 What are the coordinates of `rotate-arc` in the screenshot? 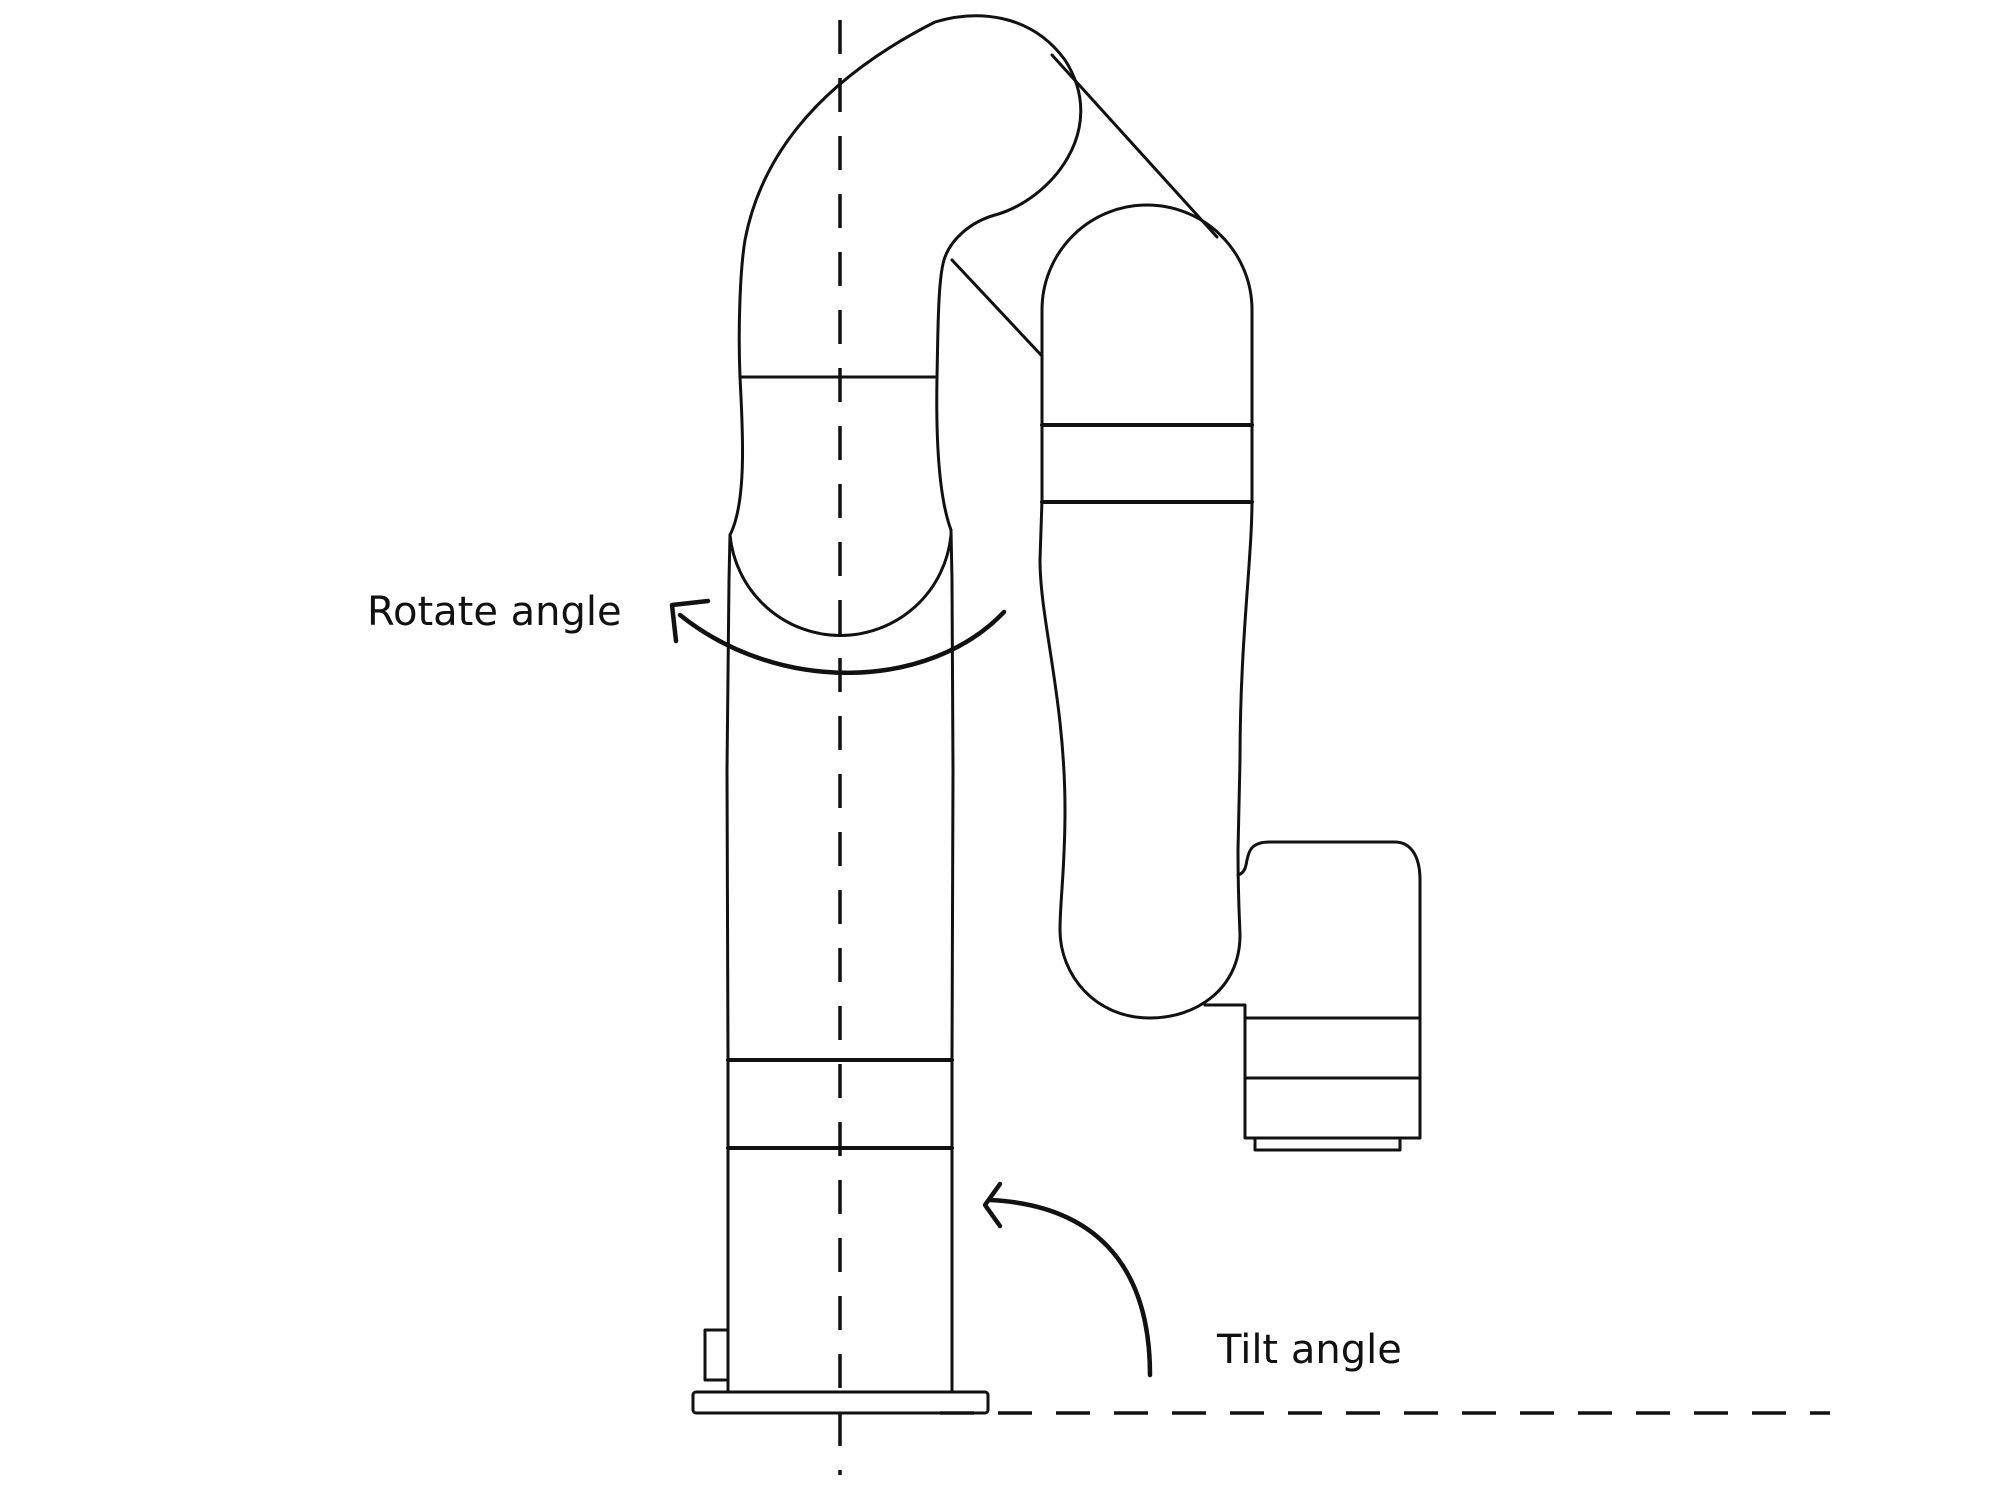 It's located at (842, 642).